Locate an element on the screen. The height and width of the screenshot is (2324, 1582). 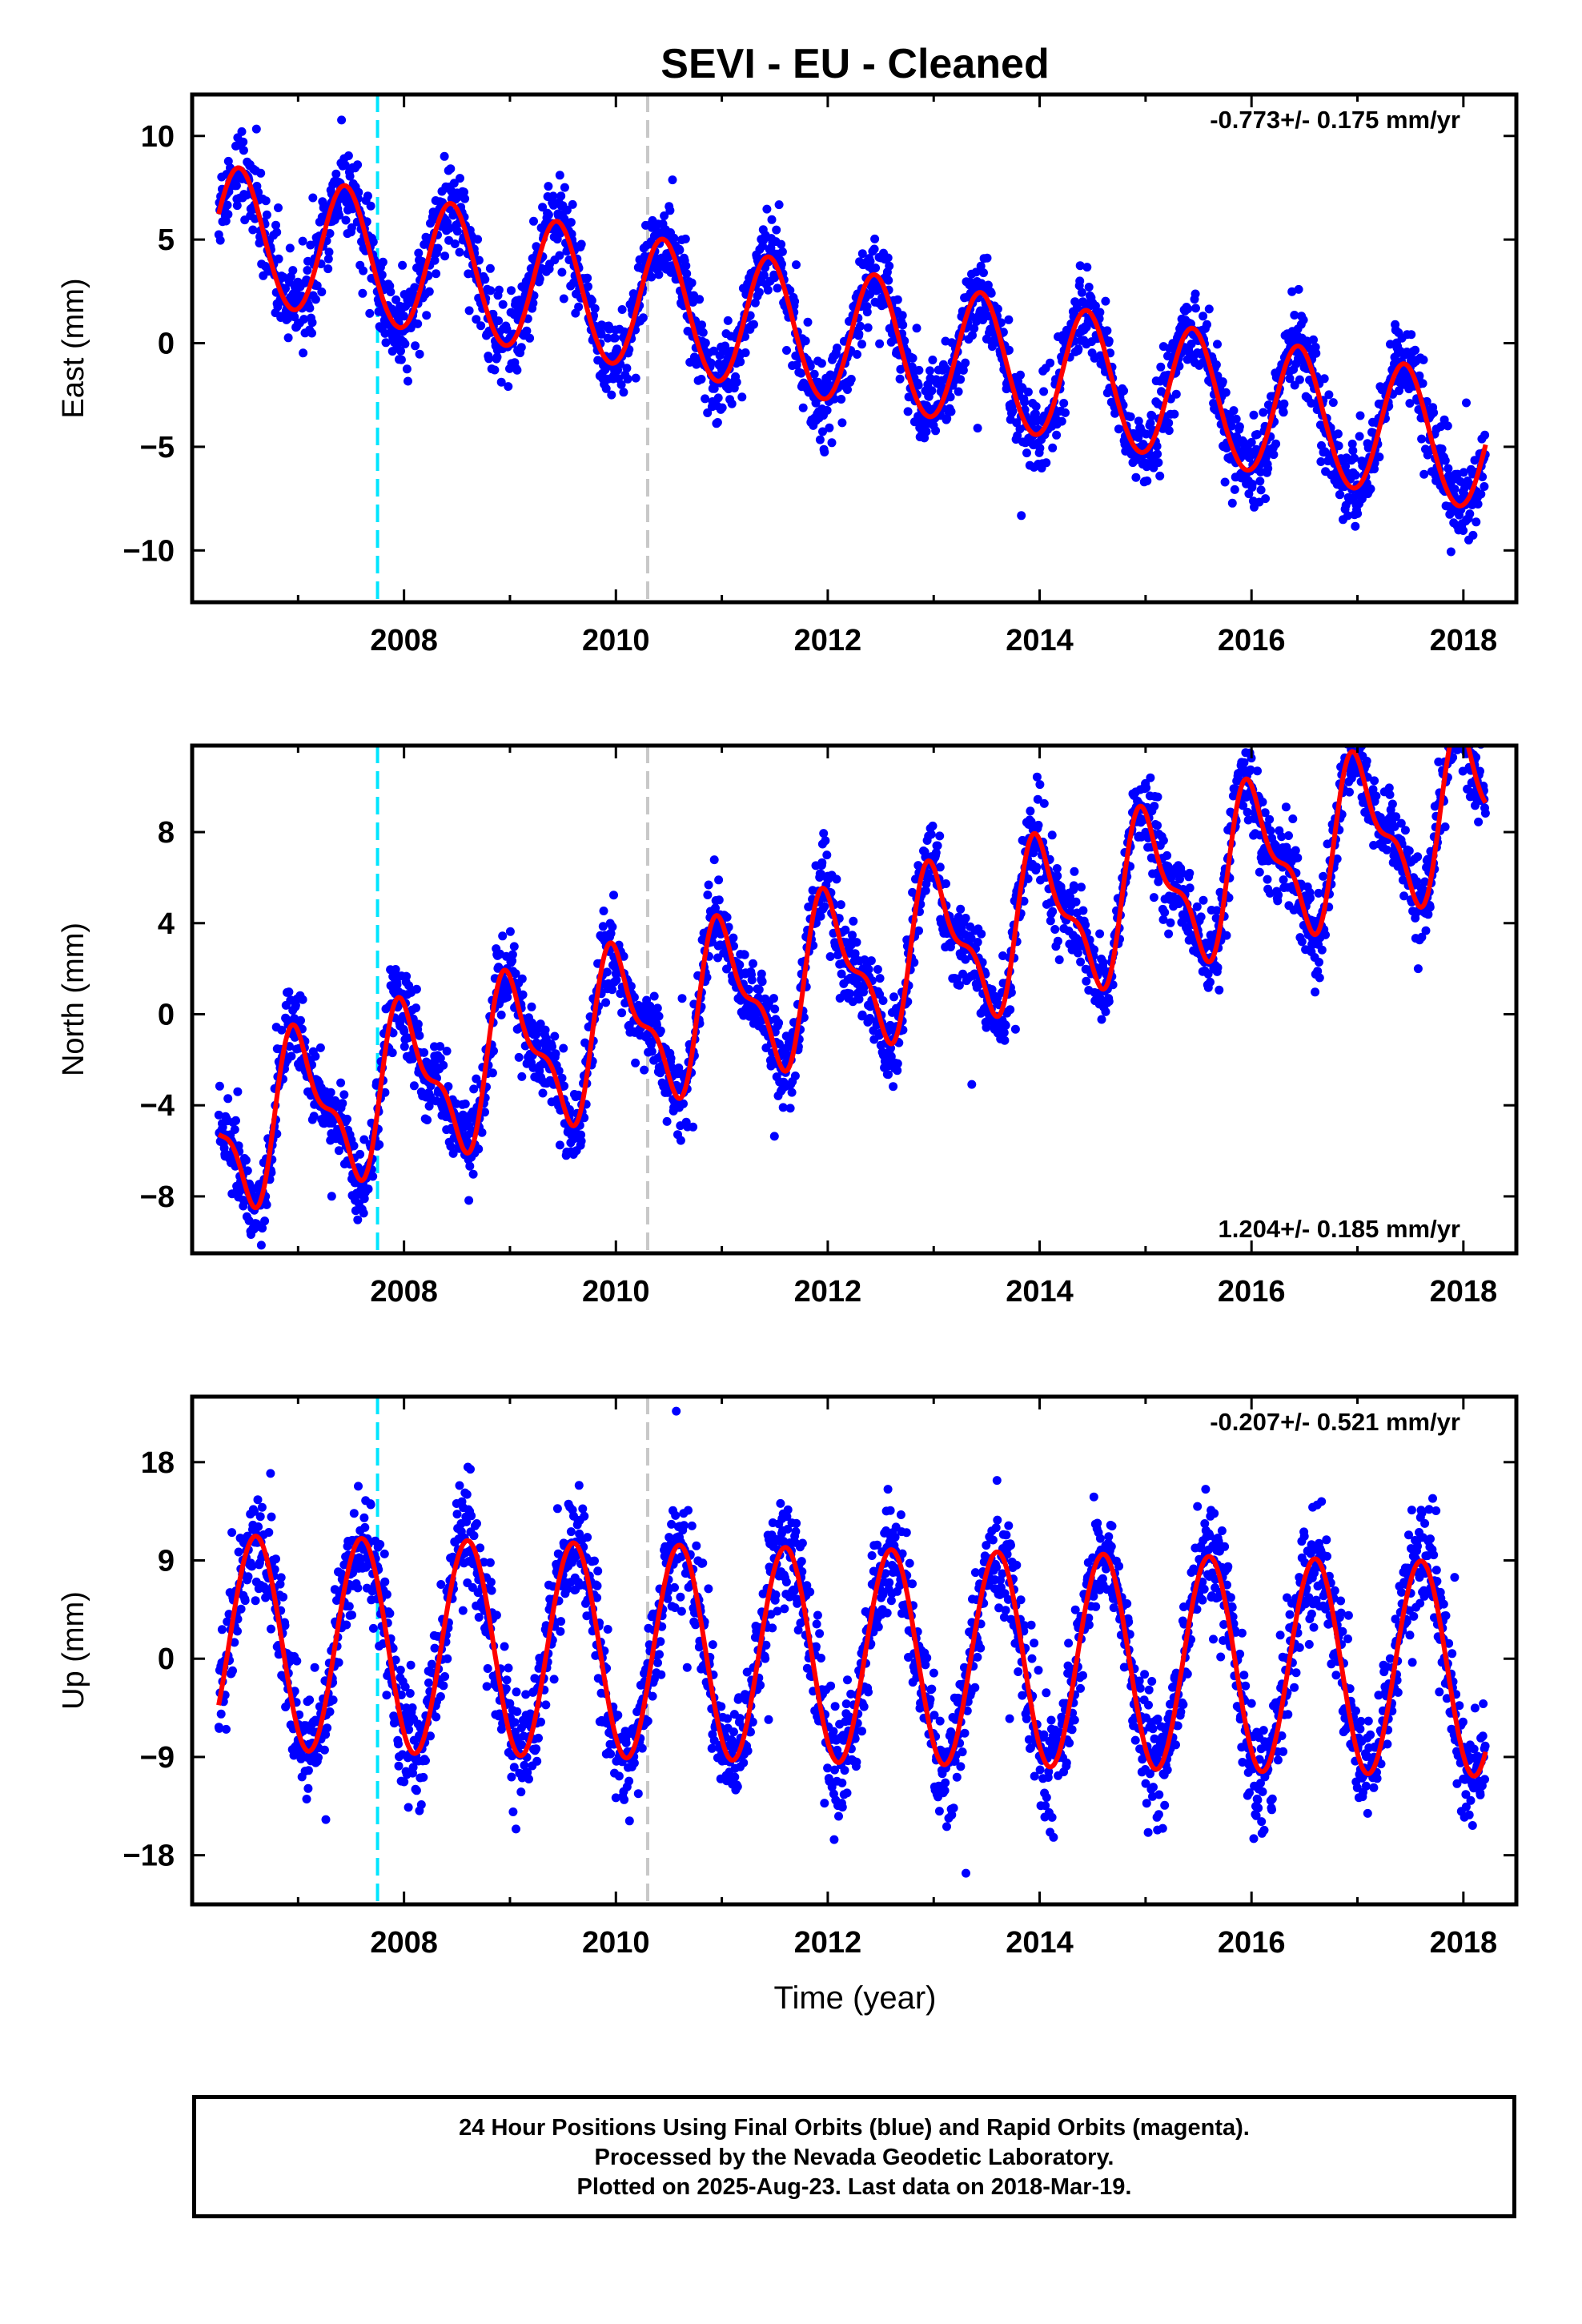
y-axis-label: East (mm) is located at coordinates (74, 348).